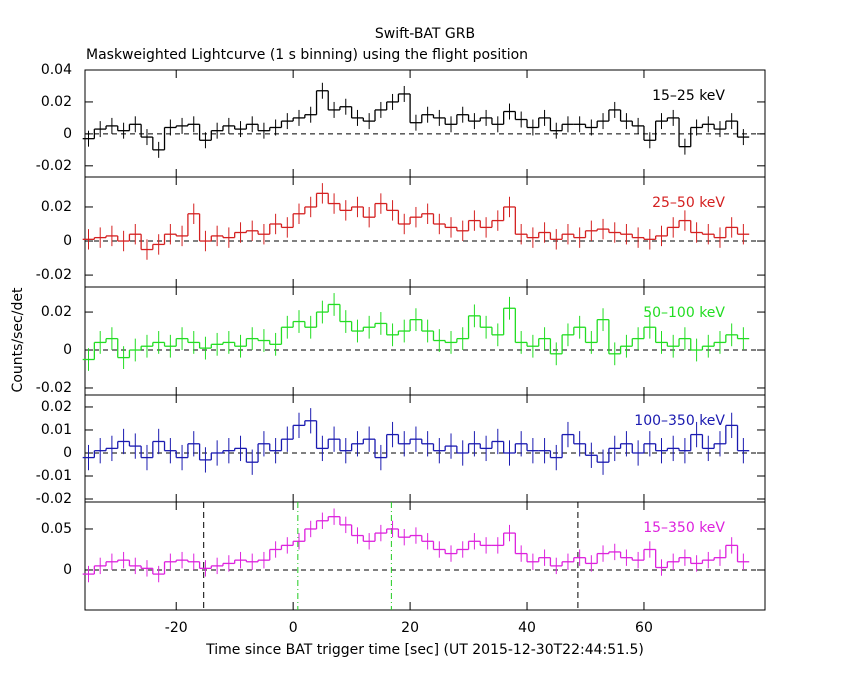 This screenshot has height=680, width=850. What do you see at coordinates (56, 70) in the screenshot?
I see `y-tick-label: 0.04` at bounding box center [56, 70].